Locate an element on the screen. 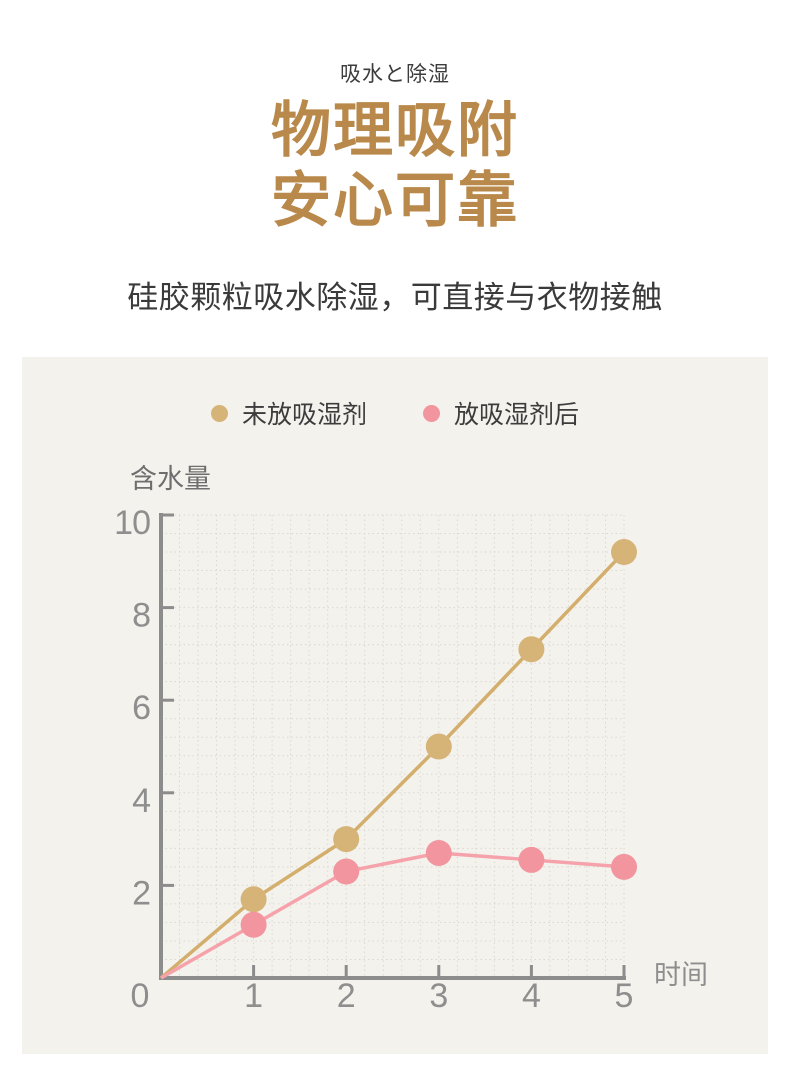 The width and height of the screenshot is (790, 1090). data-point-s1-x4 is located at coordinates (531, 859).